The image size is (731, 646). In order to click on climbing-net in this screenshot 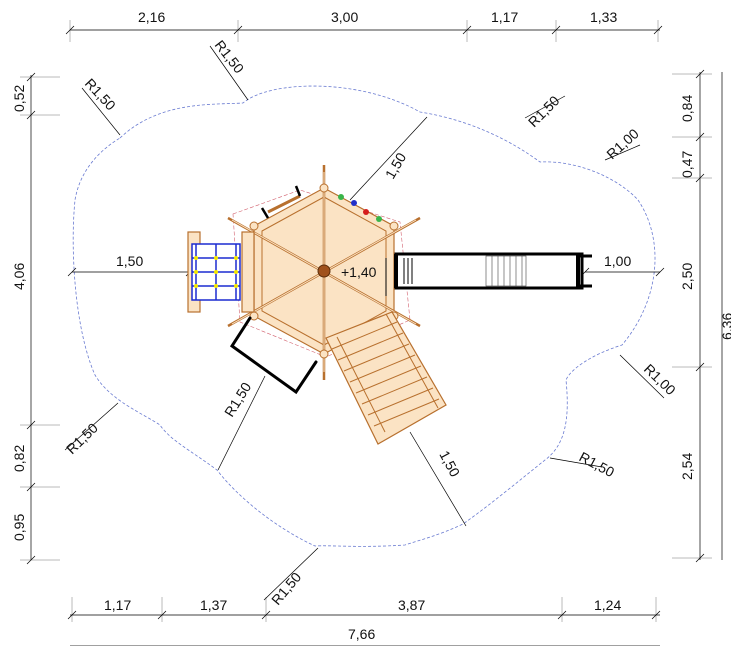, I will do `click(221, 272)`.